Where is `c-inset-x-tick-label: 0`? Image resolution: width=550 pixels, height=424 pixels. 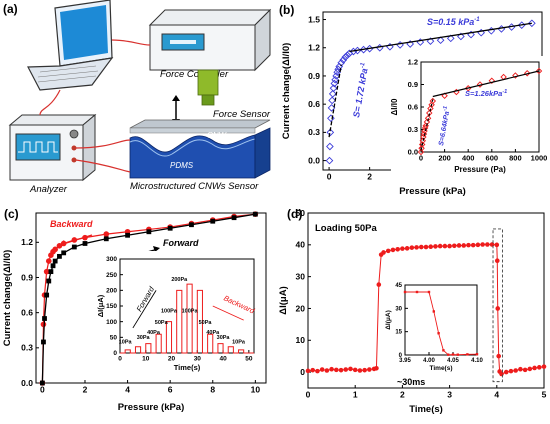
c-inset-x-tick-label: 0 is located at coordinates (120, 359).